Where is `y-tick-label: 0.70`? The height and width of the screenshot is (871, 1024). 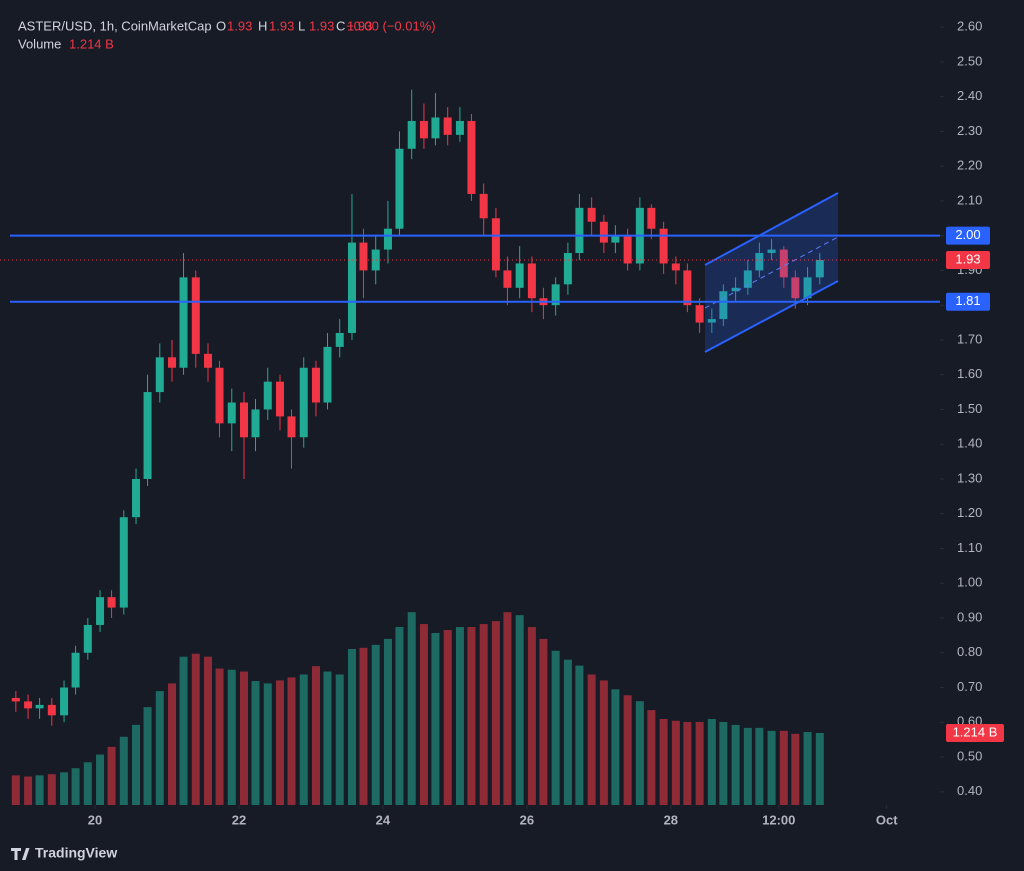 y-tick-label: 0.70 is located at coordinates (969, 686).